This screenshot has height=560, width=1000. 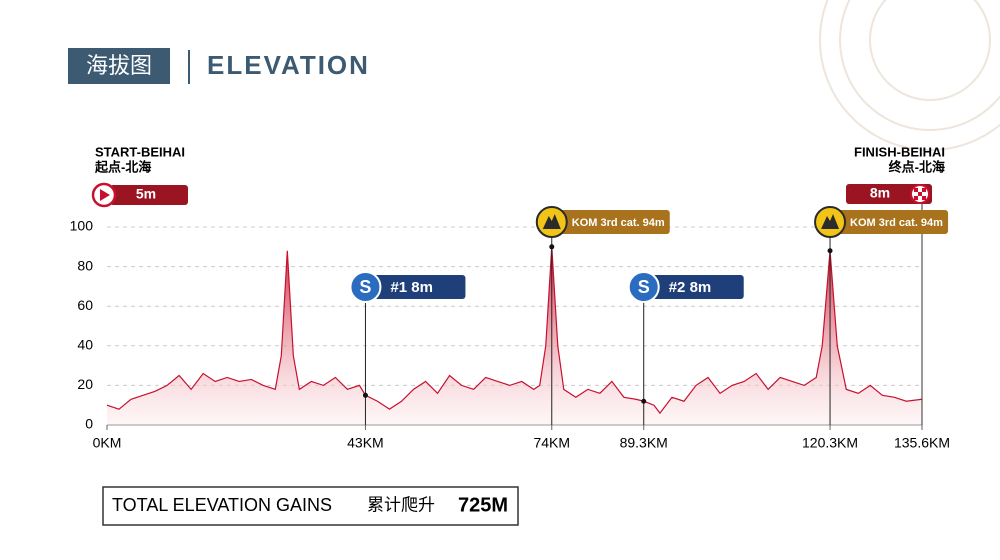 I want to click on start-icon, so click(x=105, y=195).